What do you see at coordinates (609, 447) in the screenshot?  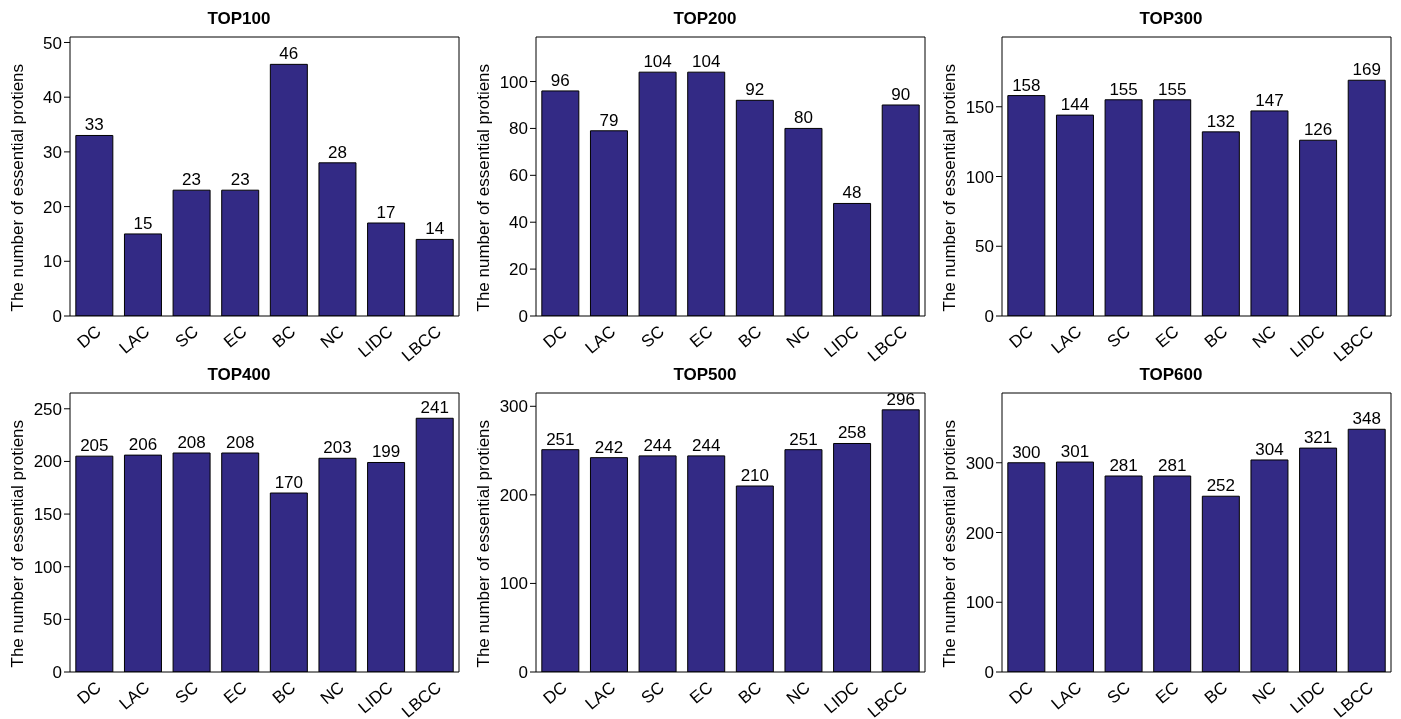 I see `data-label: 242` at bounding box center [609, 447].